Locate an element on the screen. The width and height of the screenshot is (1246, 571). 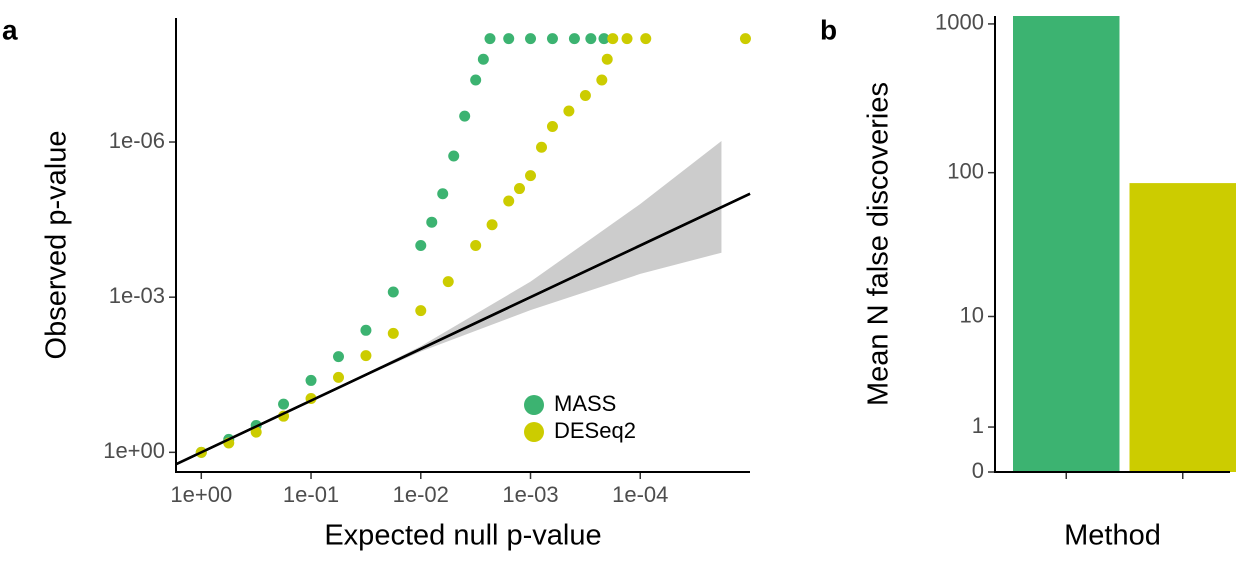
legend-label: MASS is located at coordinates (585, 403).